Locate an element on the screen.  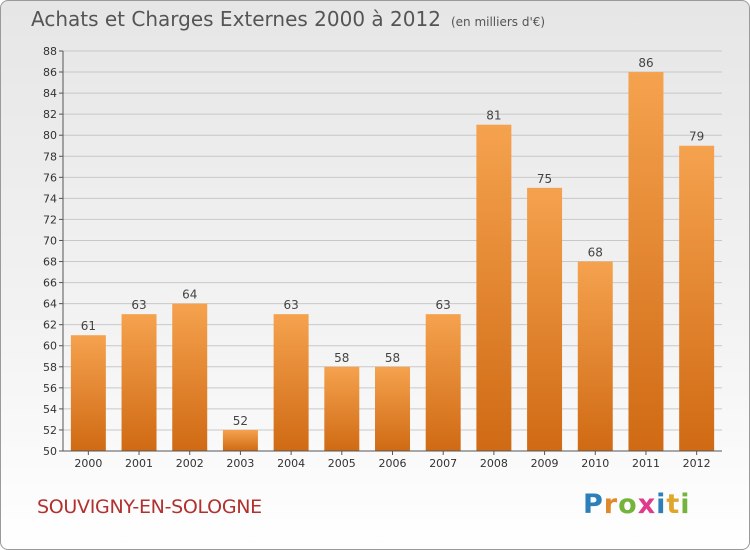
y-tick-label: 86 is located at coordinates (50, 72).